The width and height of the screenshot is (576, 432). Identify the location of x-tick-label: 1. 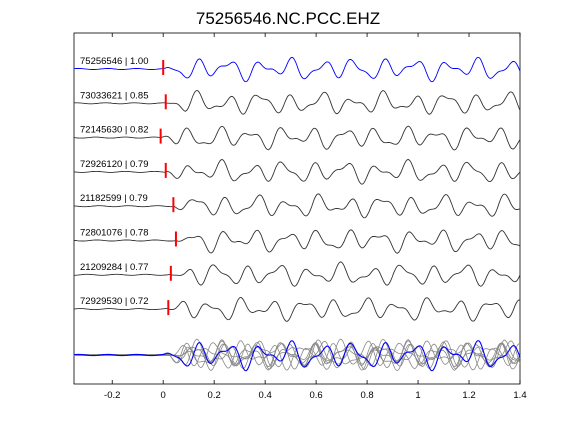
(417, 395).